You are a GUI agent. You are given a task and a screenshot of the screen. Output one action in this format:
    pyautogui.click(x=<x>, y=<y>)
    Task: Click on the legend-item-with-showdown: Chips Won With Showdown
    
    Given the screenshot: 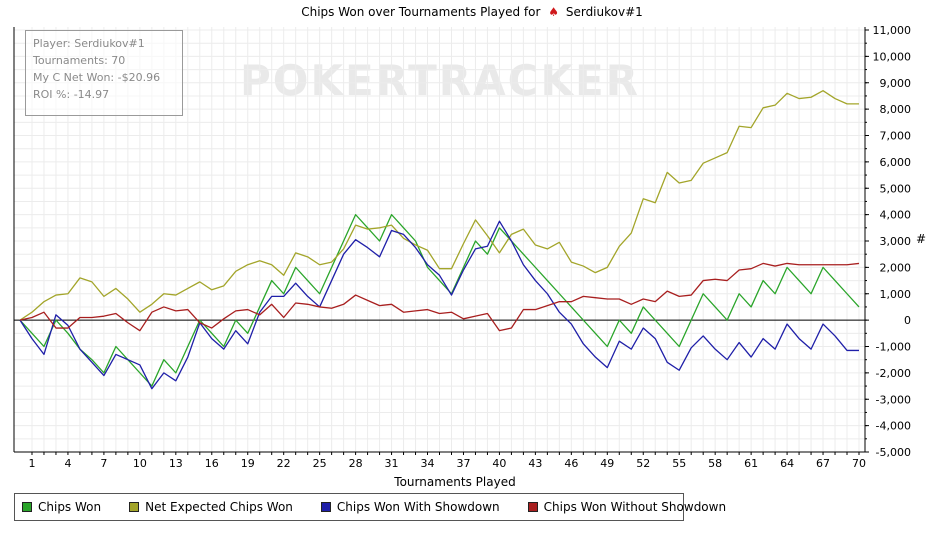 What is the action you would take?
    pyautogui.click(x=410, y=507)
    